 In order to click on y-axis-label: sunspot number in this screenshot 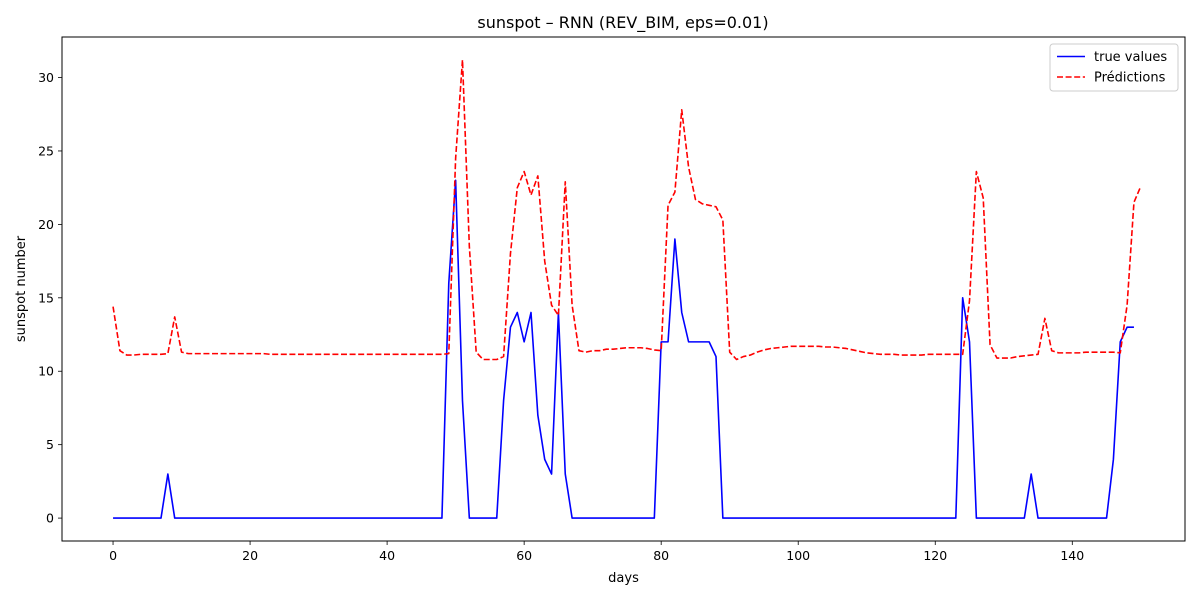, I will do `click(21, 288)`.